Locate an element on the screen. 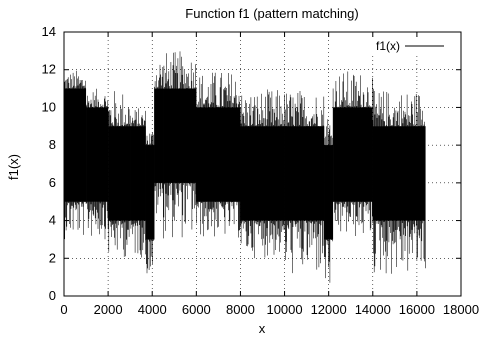 This screenshot has height=339, width=481. y-tick-label: 2 is located at coordinates (52, 257).